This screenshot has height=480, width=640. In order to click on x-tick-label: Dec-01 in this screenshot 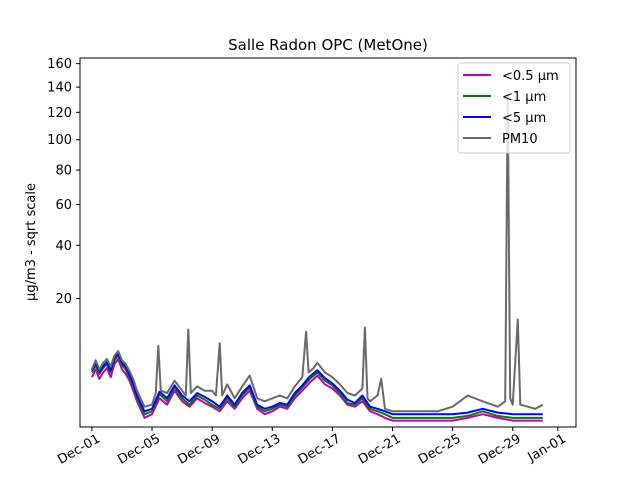, I will do `click(79, 449)`.